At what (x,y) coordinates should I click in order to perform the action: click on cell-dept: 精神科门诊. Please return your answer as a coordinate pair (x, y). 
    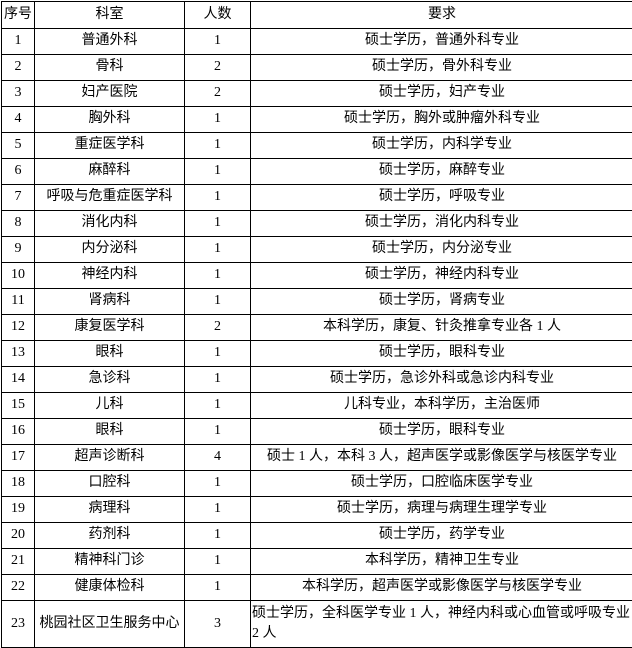
    Looking at the image, I should click on (110, 562).